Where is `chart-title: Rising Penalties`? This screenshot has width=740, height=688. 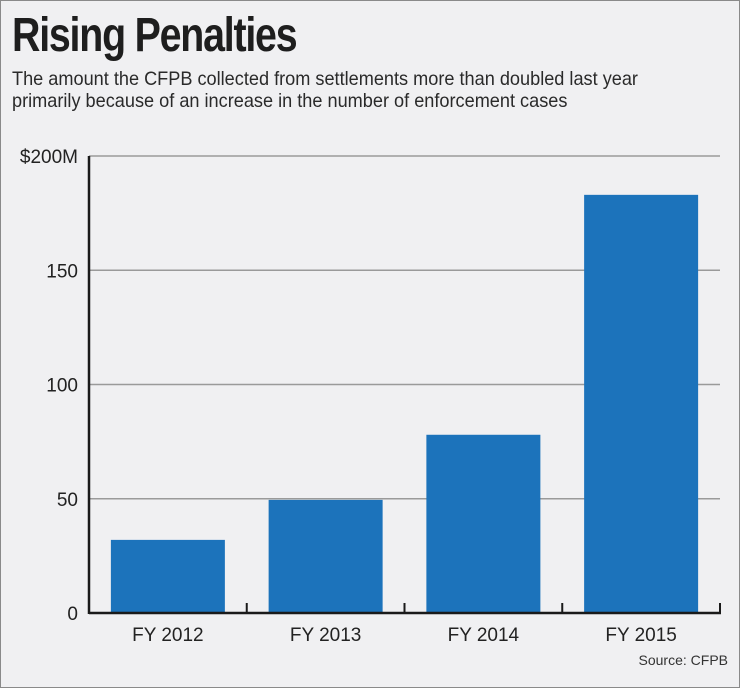 chart-title: Rising Penalties is located at coordinates (155, 35).